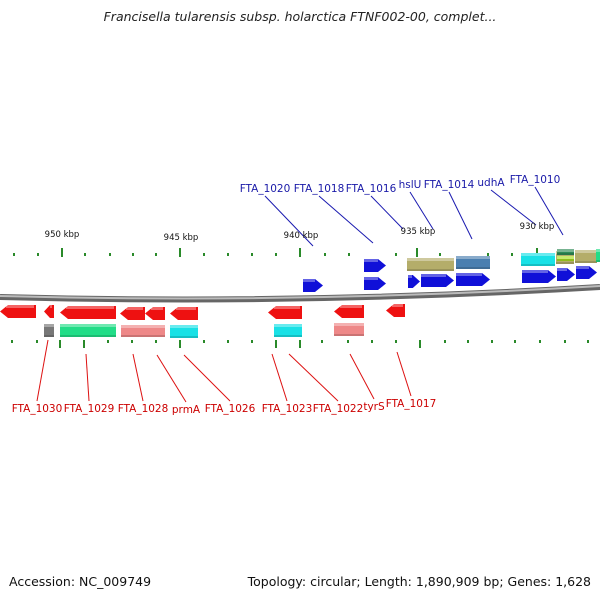  Describe the element at coordinates (301, 236) in the screenshot. I see `tick-label: 940 kbp` at that location.